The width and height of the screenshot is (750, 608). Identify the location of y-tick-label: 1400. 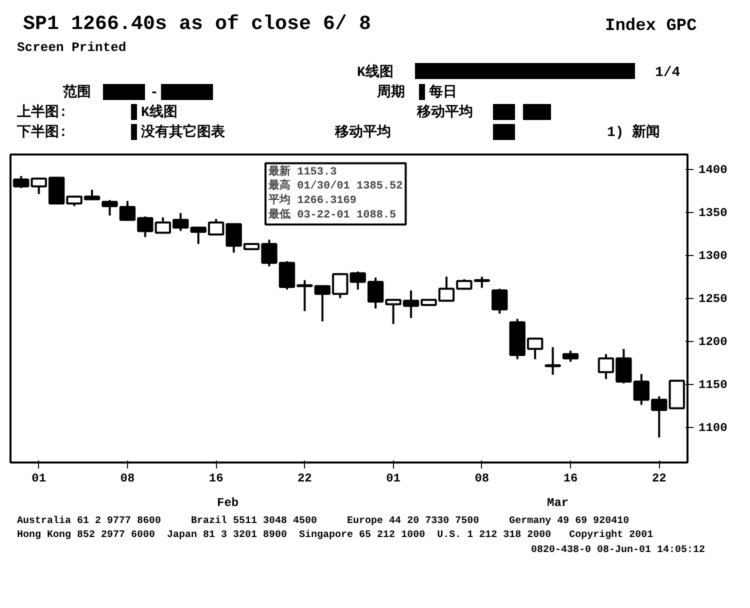
(713, 170).